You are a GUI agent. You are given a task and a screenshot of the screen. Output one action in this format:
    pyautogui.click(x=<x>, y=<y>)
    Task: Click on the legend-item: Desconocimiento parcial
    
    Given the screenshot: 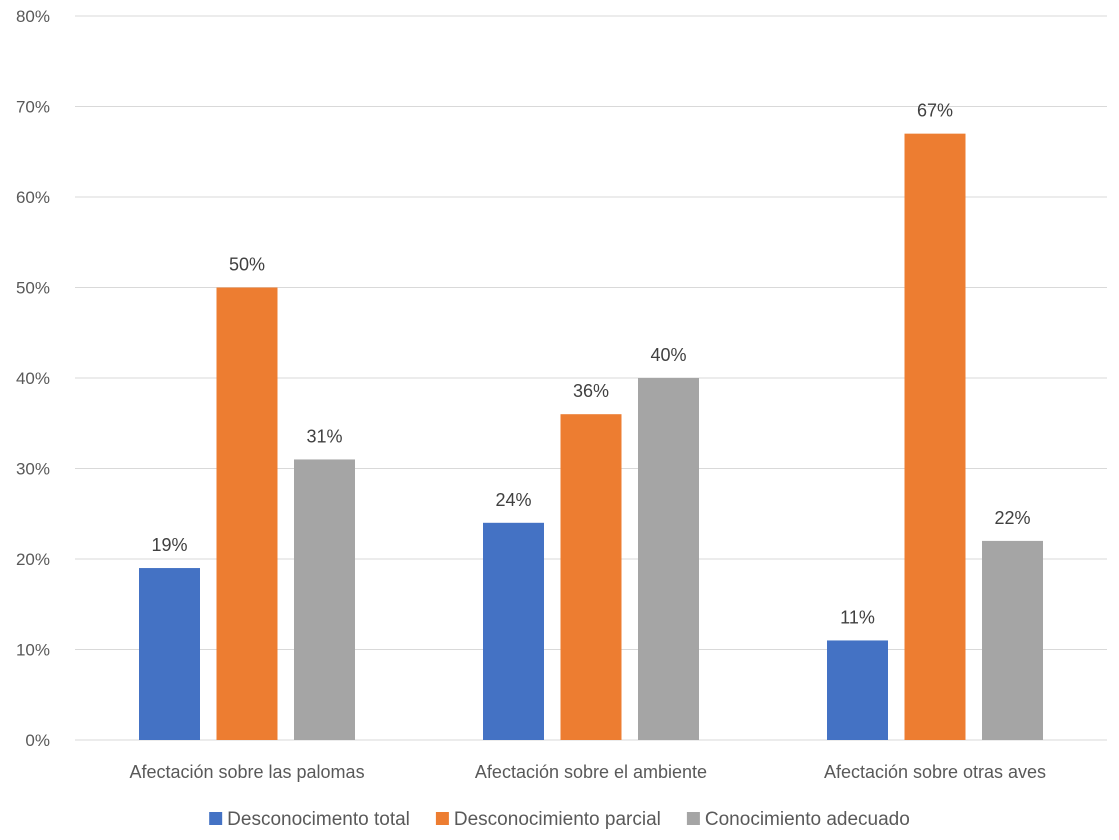 What is the action you would take?
    pyautogui.click(x=548, y=819)
    